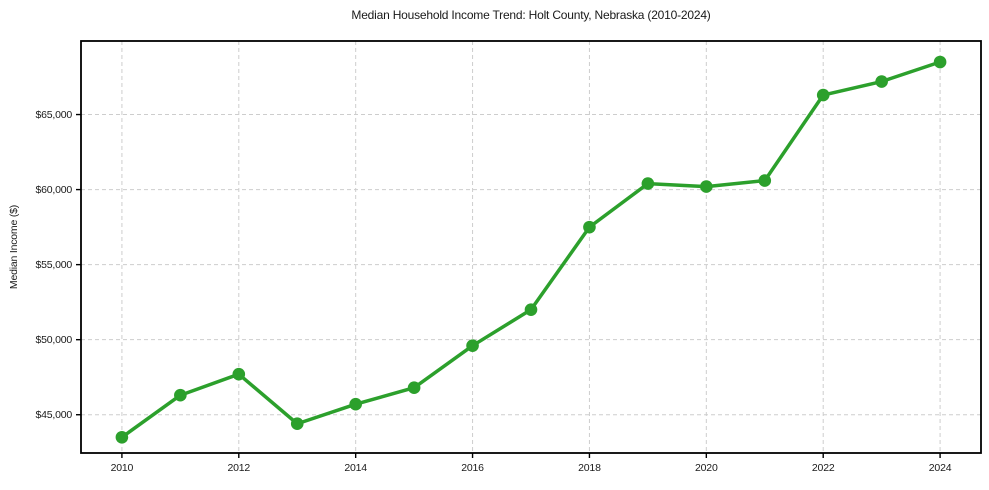 This screenshot has height=490, width=989. Describe the element at coordinates (706, 186) in the screenshot. I see `data-point-2020` at that location.